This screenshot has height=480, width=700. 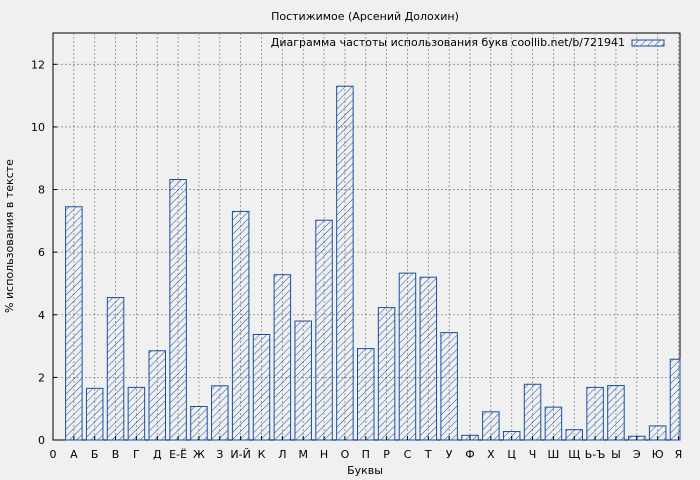 What do you see at coordinates (366, 454) in the screenshot?
I see `x-tick-label: П` at bounding box center [366, 454].